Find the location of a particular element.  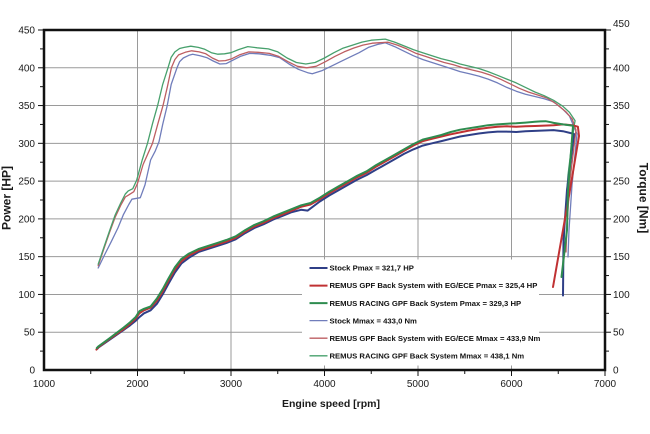

svg-text: 4000 is located at coordinates (324, 384).